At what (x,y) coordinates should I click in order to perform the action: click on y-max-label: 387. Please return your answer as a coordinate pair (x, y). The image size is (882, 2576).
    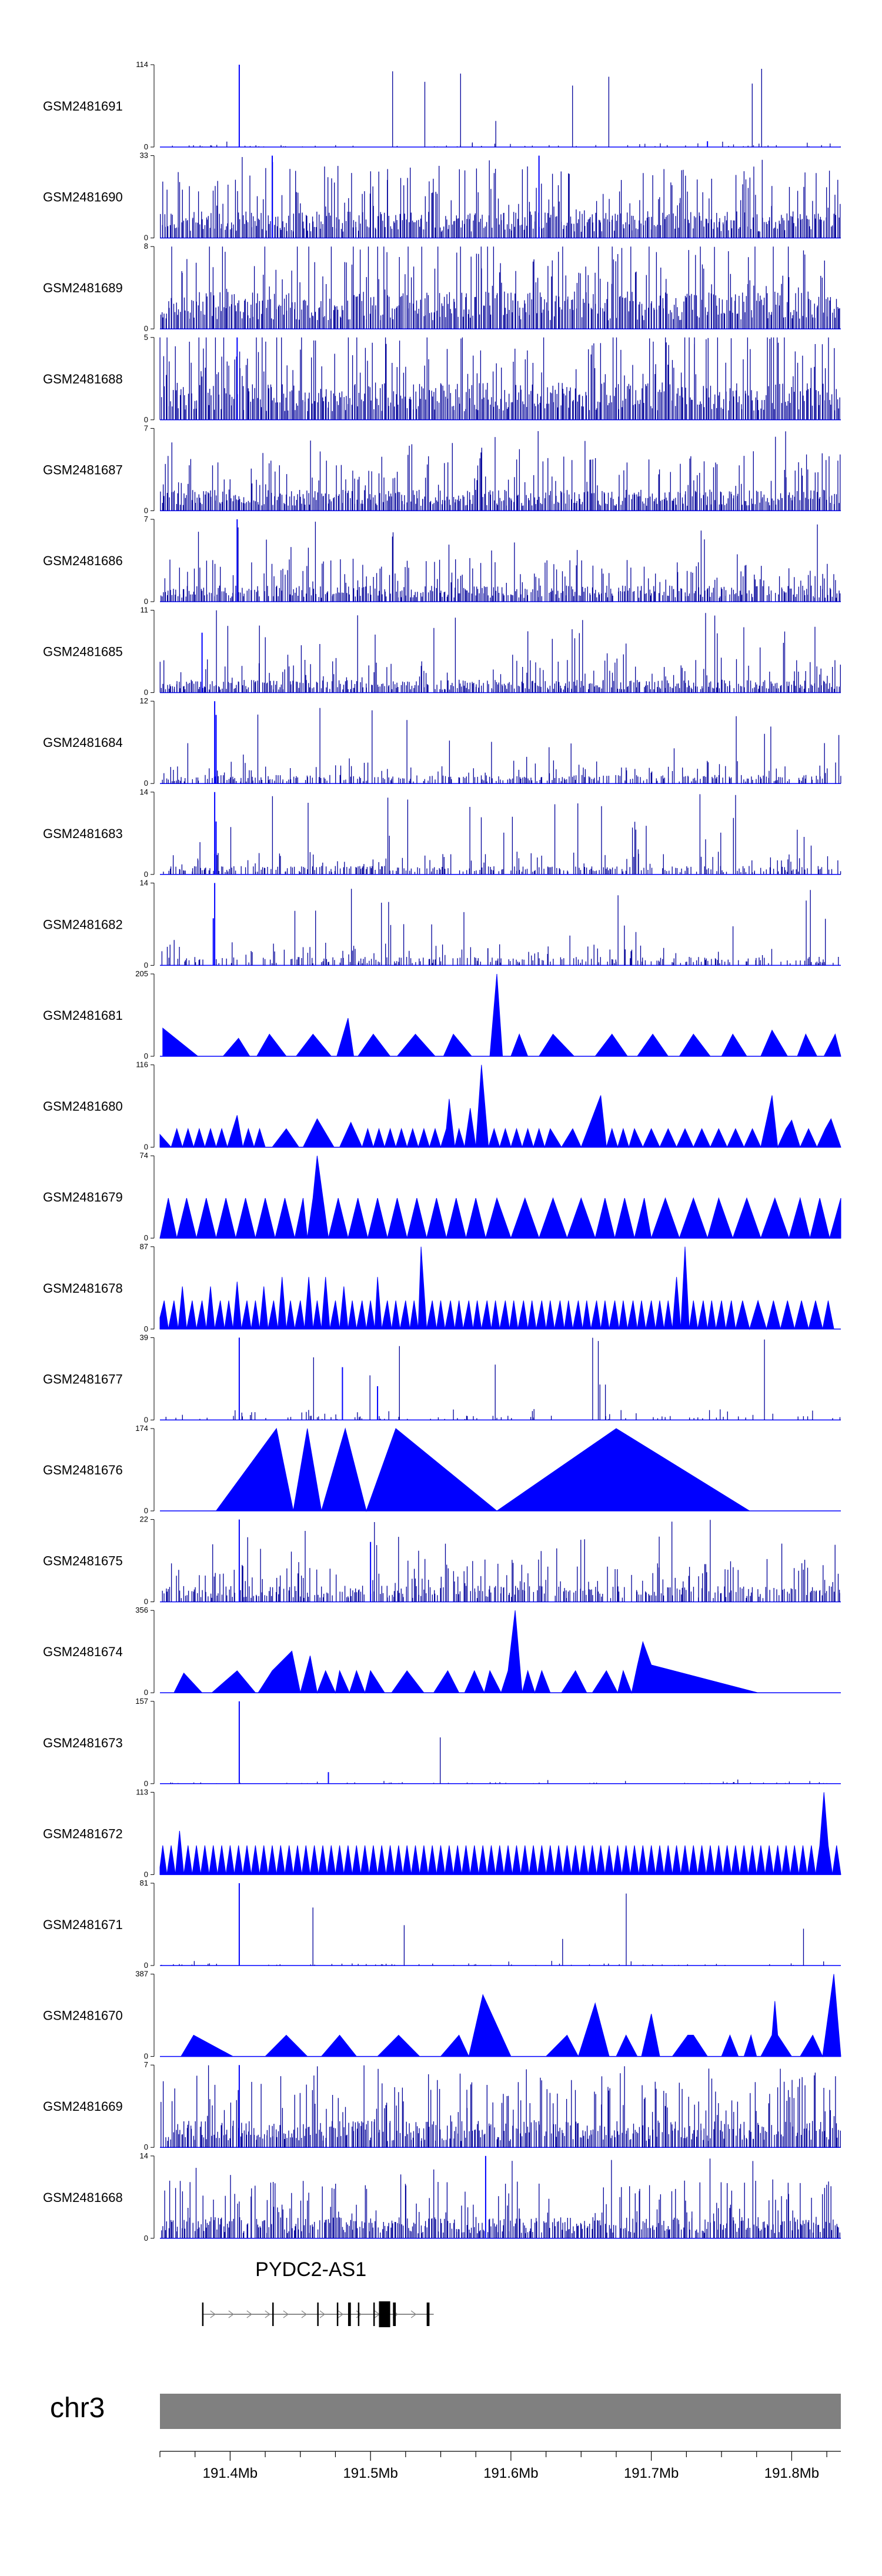
    Looking at the image, I should click on (141, 1974).